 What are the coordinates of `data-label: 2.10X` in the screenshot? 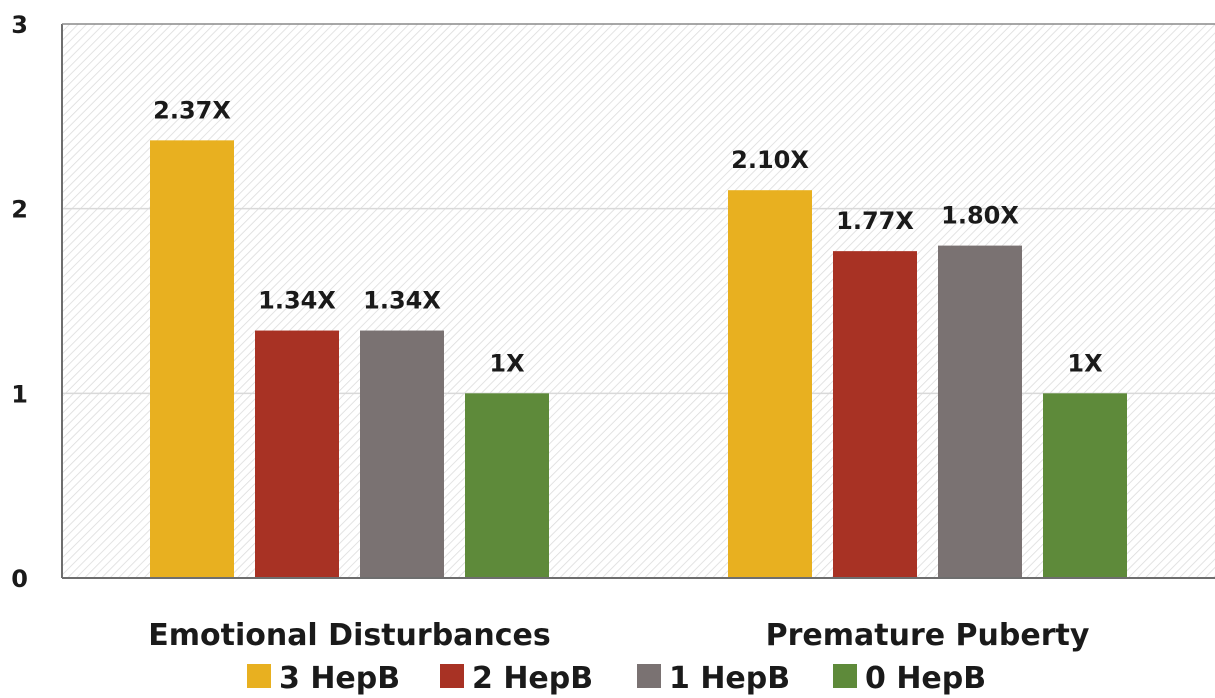 It's located at (770, 160).